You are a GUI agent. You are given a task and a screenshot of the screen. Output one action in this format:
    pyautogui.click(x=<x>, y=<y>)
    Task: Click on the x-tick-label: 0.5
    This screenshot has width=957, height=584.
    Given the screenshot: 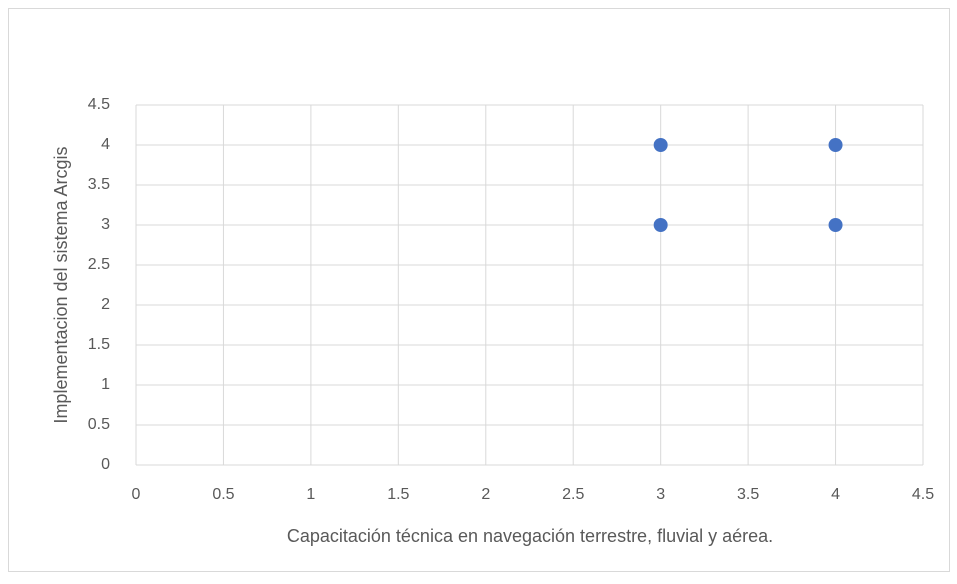 What is the action you would take?
    pyautogui.click(x=223, y=494)
    